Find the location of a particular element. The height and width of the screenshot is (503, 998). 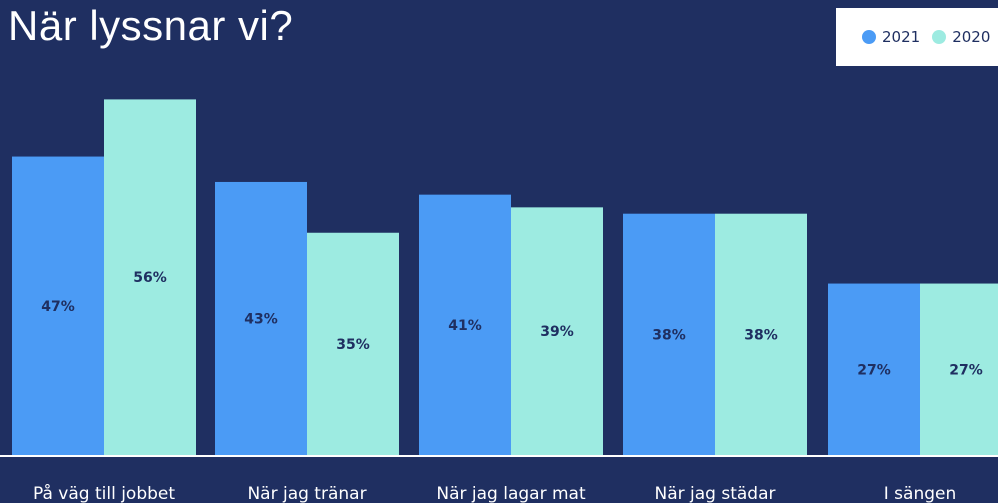

value-label-2021-2: 41% is located at coordinates (465, 326).